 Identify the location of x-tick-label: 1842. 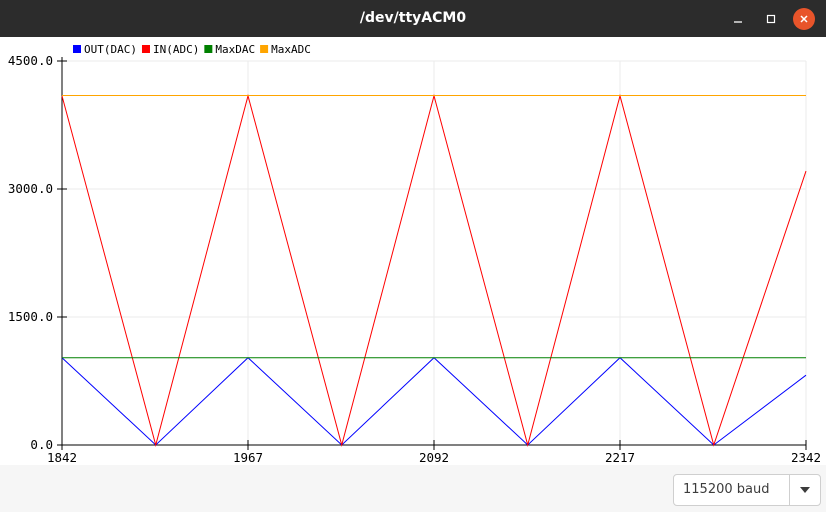
(62, 457).